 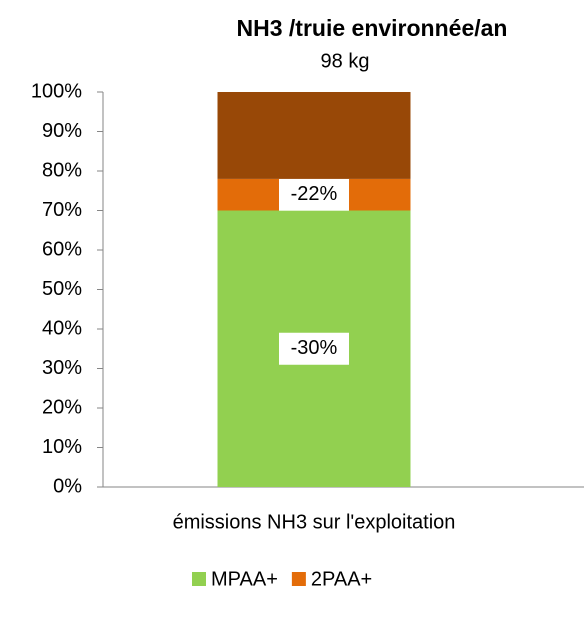 I want to click on y-tick-label: 90%, so click(x=62, y=131).